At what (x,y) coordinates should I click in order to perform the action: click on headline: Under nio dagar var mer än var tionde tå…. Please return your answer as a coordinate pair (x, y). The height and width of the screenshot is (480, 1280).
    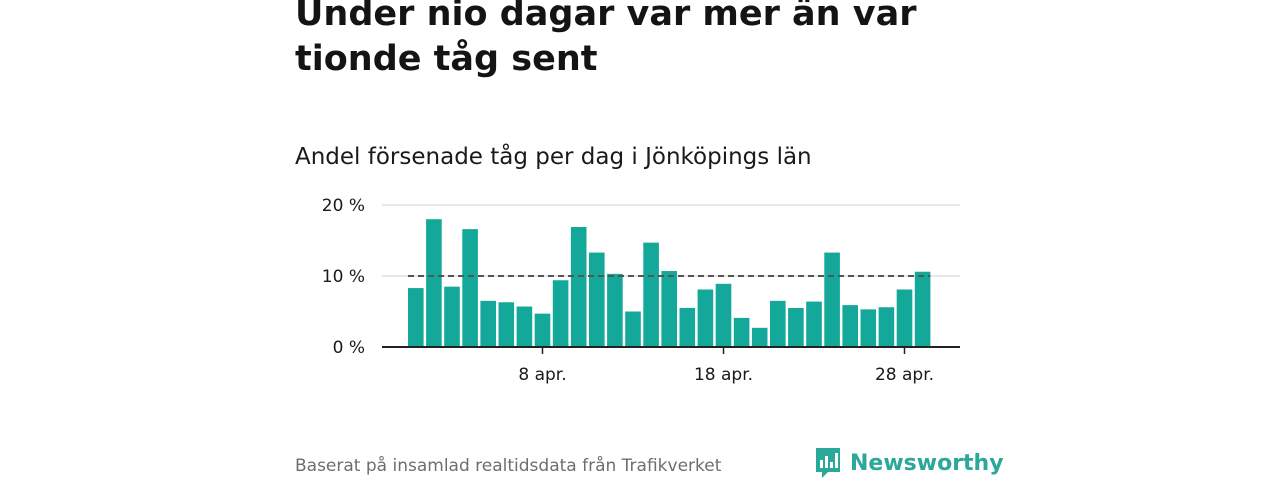
    Looking at the image, I should click on (606, 39).